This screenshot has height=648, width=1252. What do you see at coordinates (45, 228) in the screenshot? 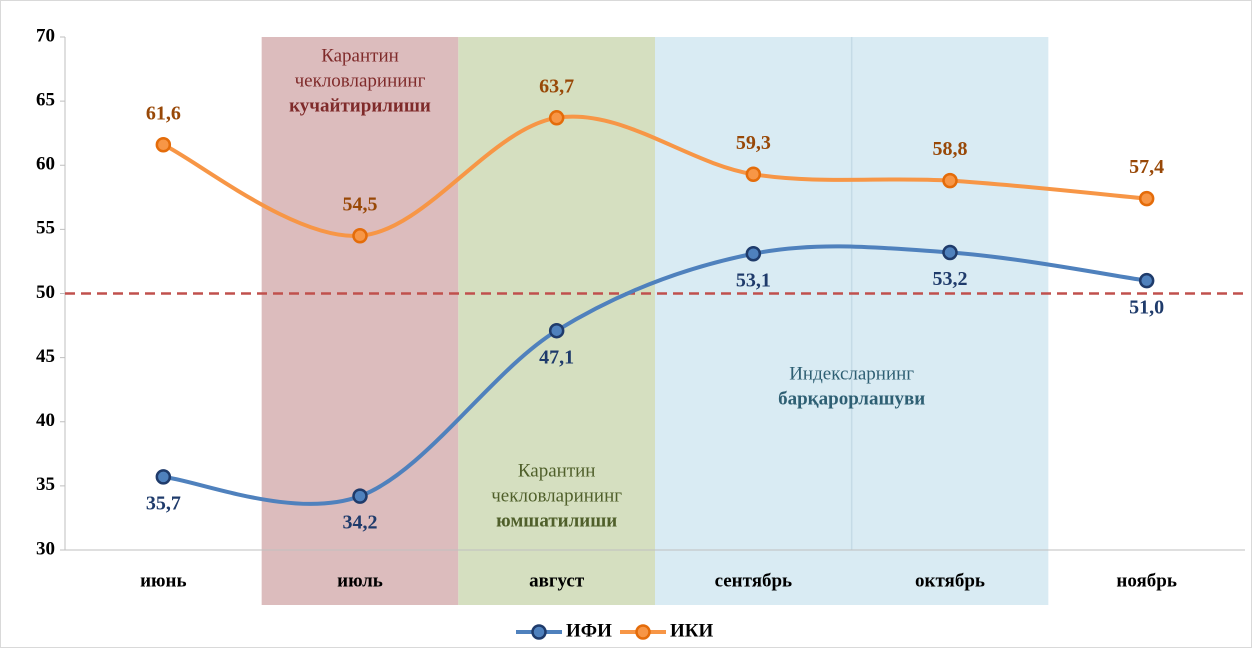
I see `y-tick-label: 55` at bounding box center [45, 228].